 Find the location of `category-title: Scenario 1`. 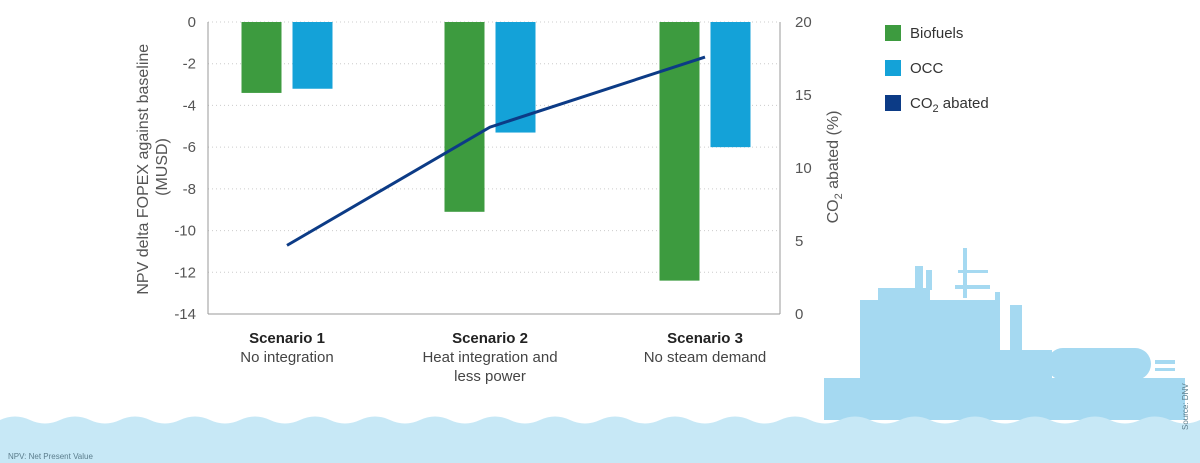

category-title: Scenario 1 is located at coordinates (287, 338).